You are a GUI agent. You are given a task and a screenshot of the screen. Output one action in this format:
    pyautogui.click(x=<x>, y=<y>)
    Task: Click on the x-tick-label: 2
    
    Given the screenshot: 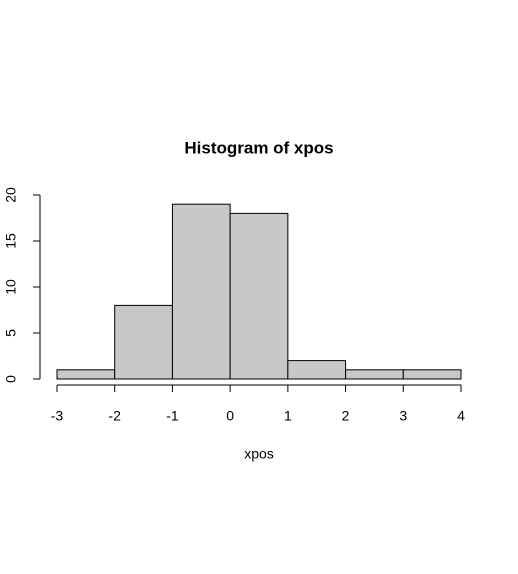 What is the action you would take?
    pyautogui.click(x=346, y=416)
    